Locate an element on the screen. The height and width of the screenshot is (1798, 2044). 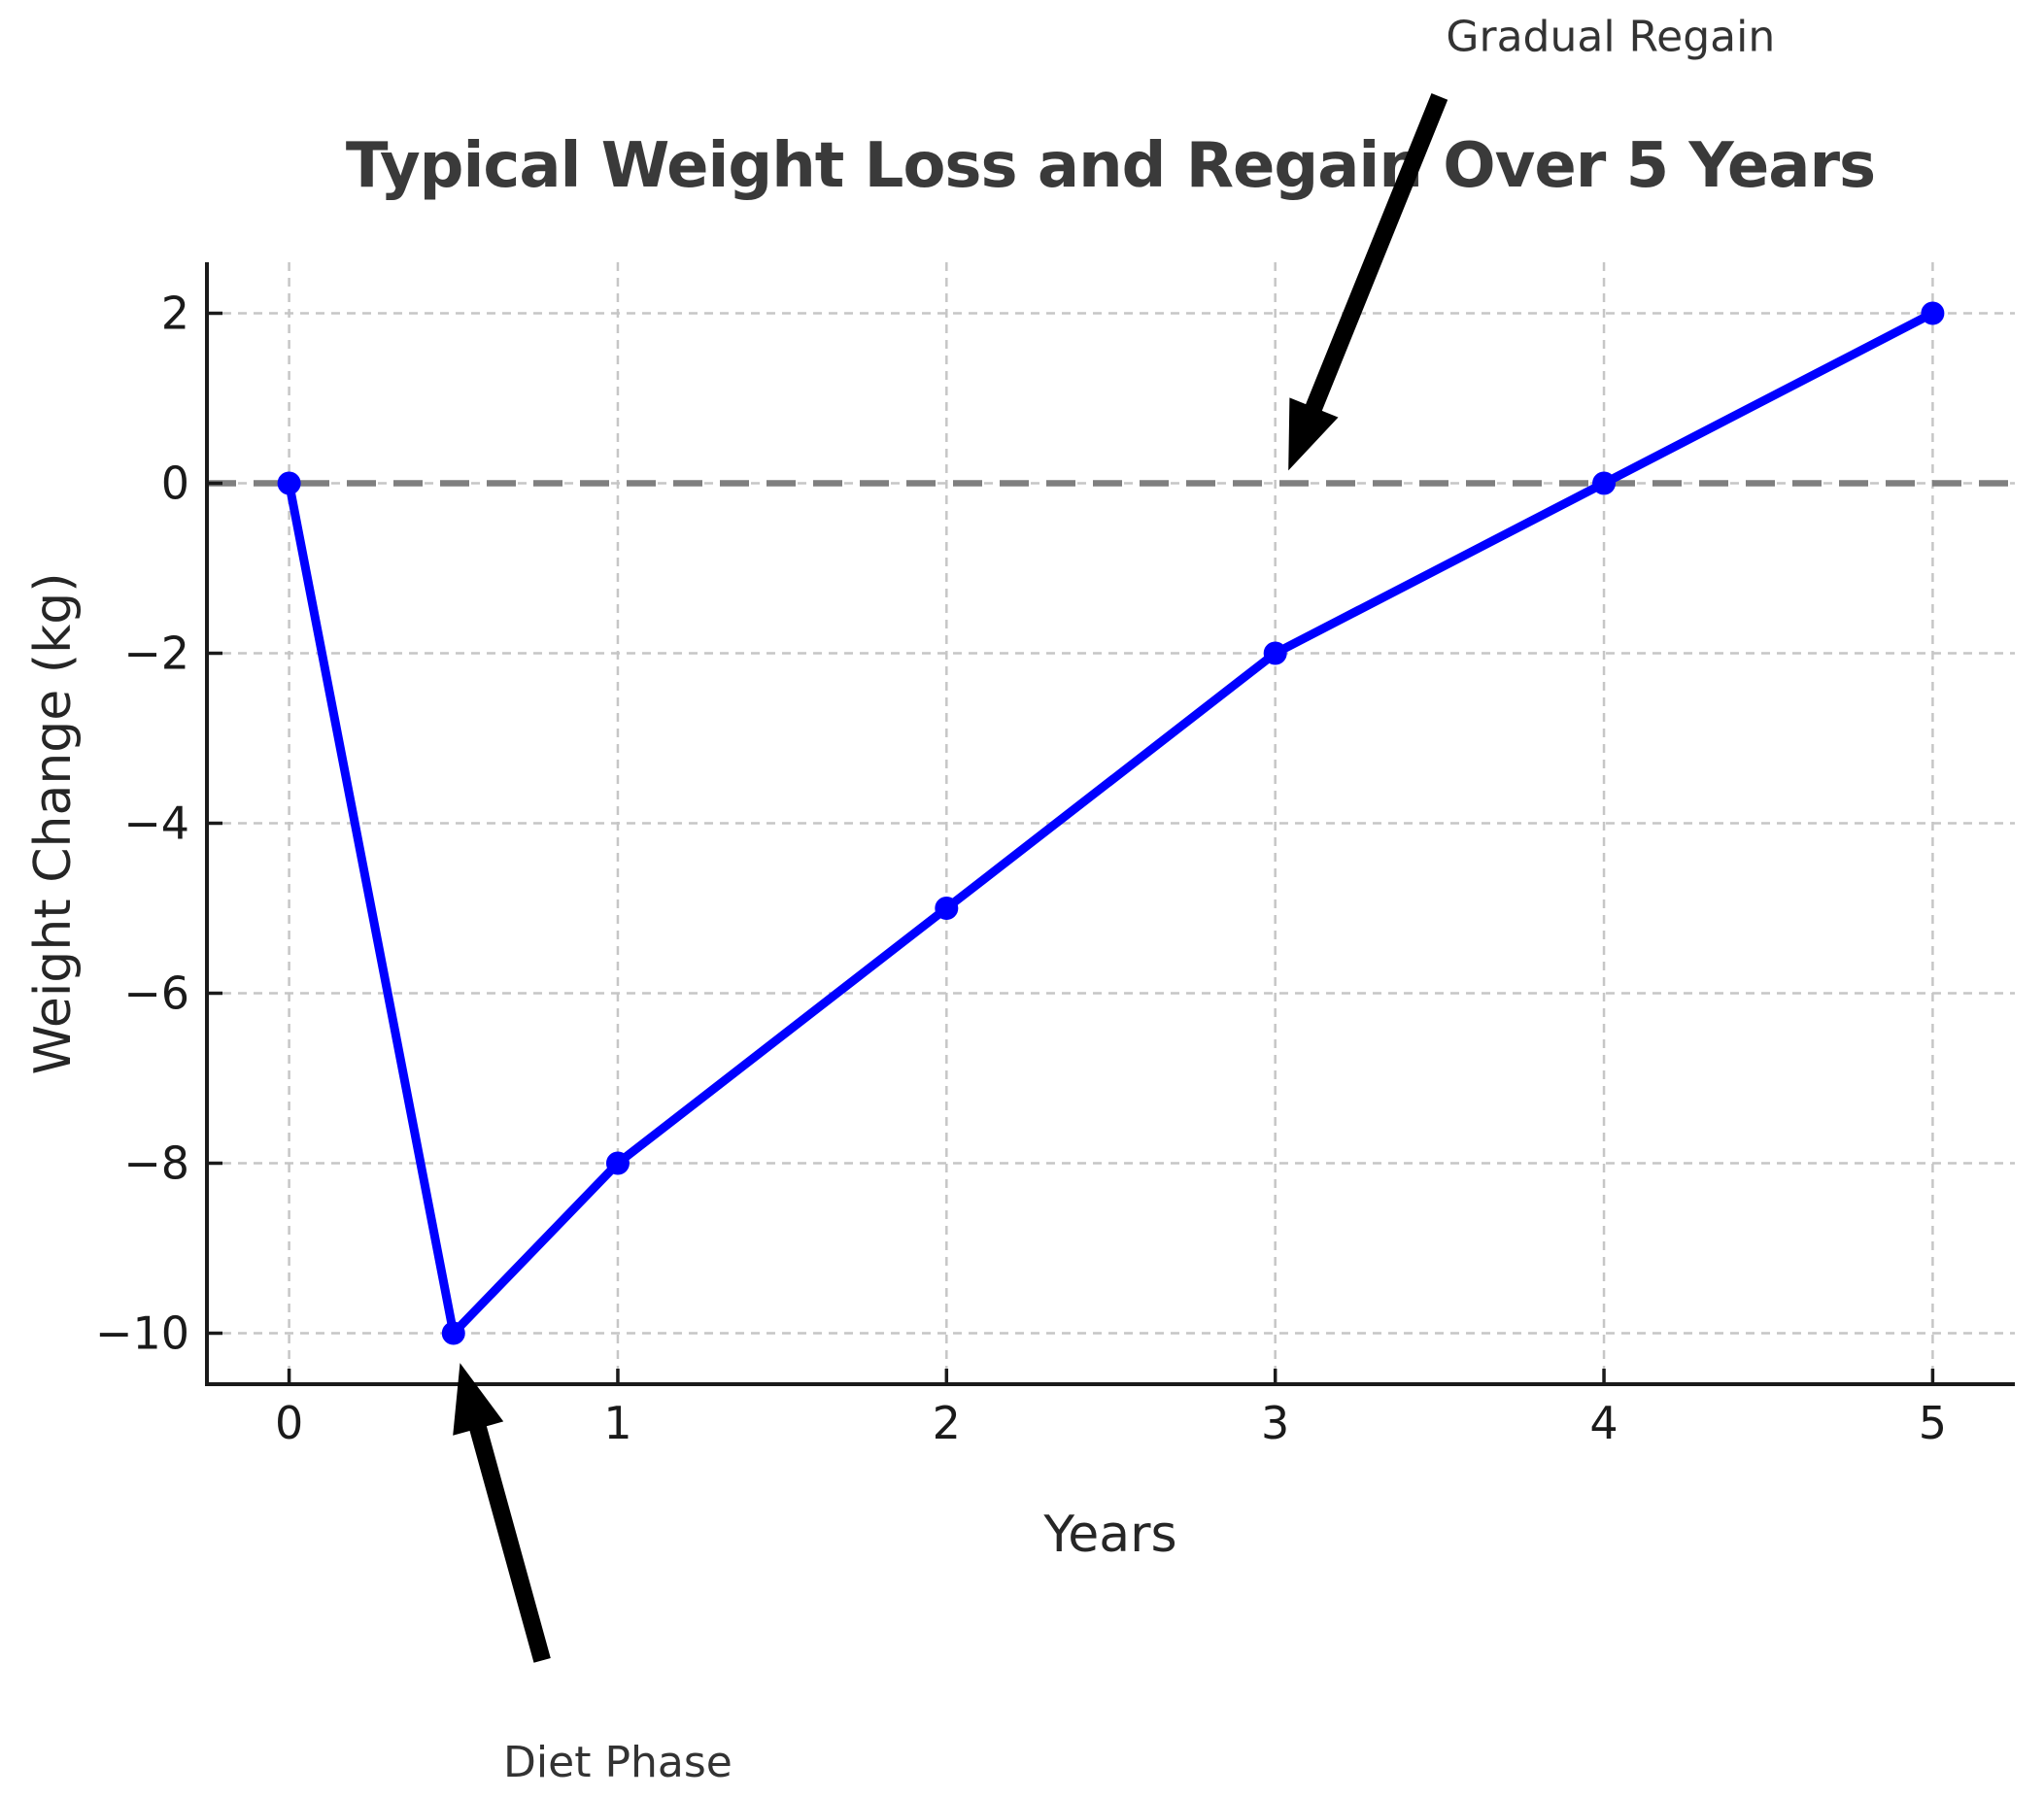
annotation-gradual-regain: Gradual Regain is located at coordinates (1611, 37).